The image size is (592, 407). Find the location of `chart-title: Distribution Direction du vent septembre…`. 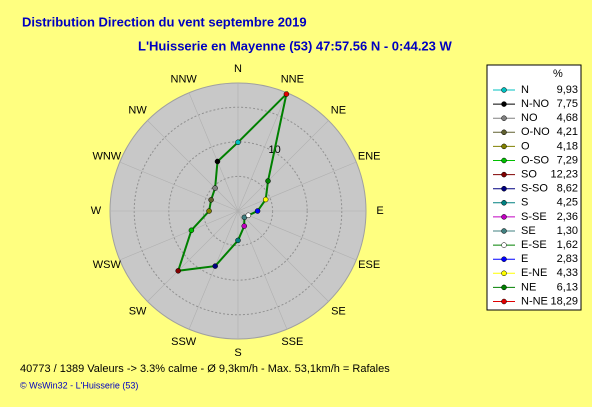

chart-title: Distribution Direction du vent septembre… is located at coordinates (164, 21).